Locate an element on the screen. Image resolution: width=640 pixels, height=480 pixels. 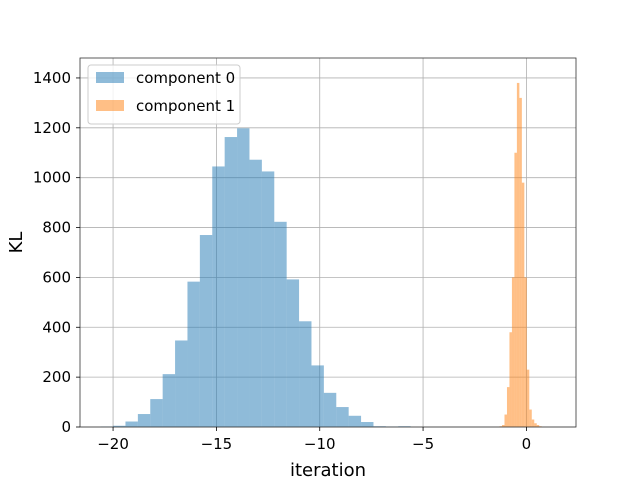
x-tick-label-1: −15 is located at coordinates (217, 444).